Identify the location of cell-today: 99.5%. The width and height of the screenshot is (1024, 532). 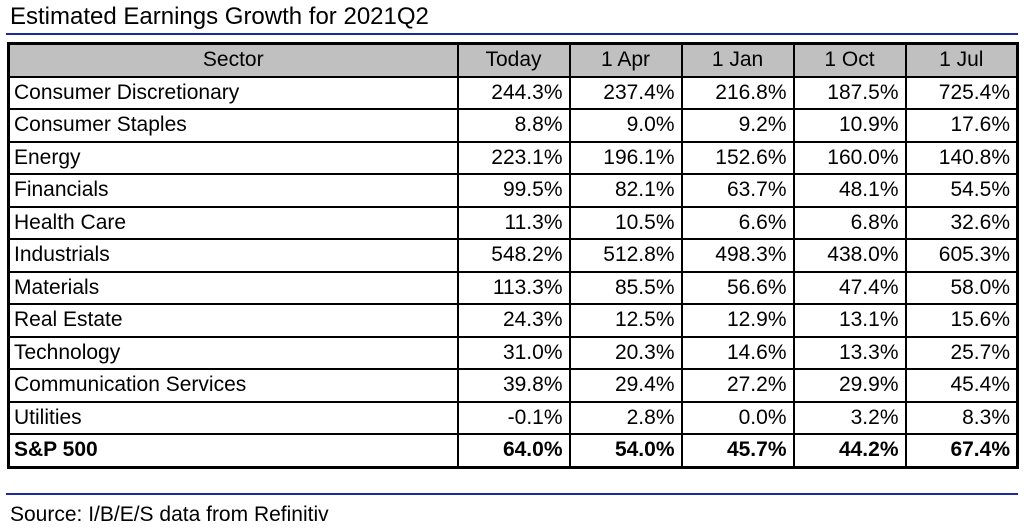
(513, 190).